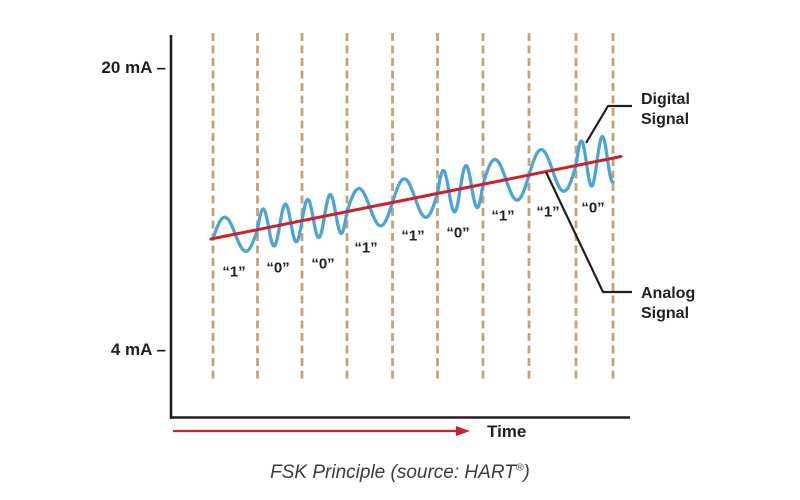 This screenshot has width=800, height=500. What do you see at coordinates (668, 293) in the screenshot?
I see `analog-signal-label-line1: Analog` at bounding box center [668, 293].